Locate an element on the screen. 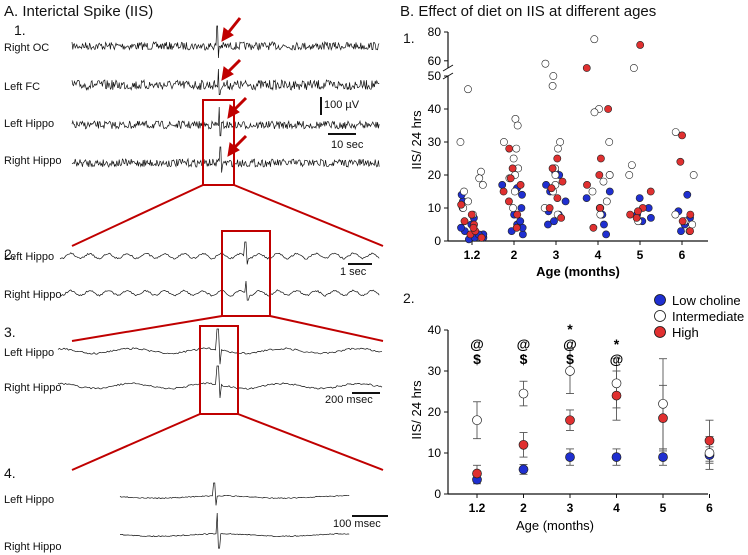  panel-a-section-1-number: 1. is located at coordinates (20, 30).